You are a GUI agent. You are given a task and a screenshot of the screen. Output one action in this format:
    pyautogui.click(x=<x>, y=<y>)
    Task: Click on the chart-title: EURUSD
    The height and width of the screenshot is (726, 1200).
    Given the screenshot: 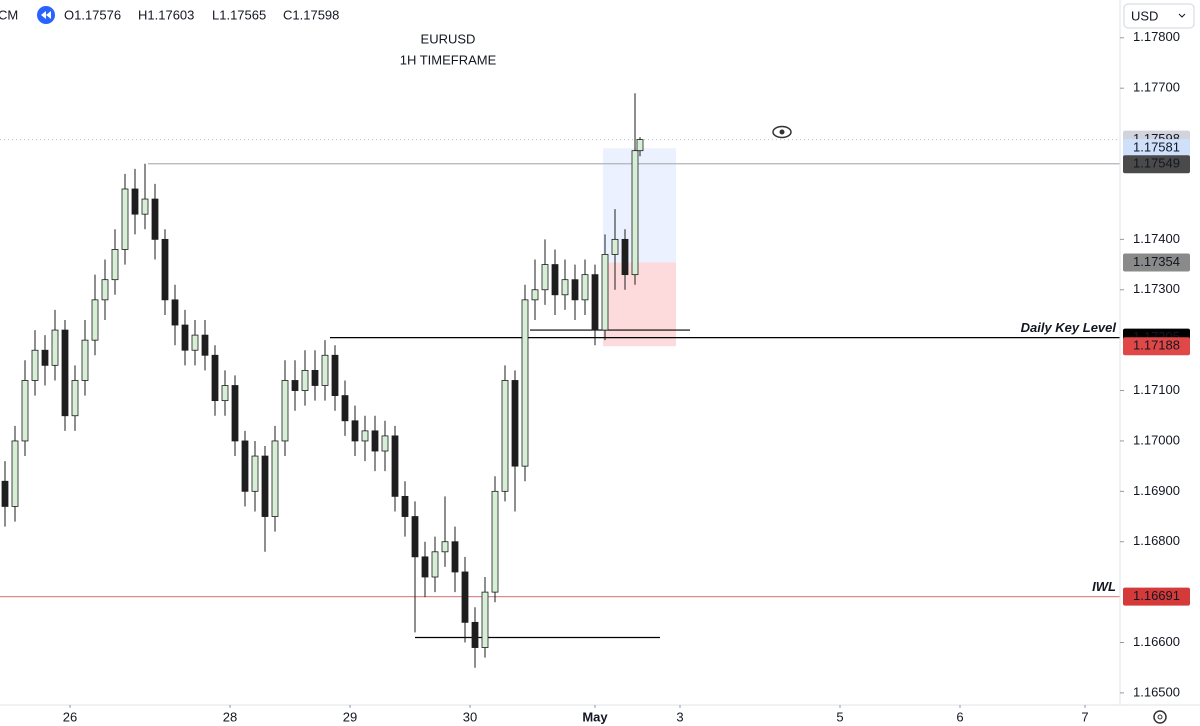 What is the action you would take?
    pyautogui.click(x=448, y=38)
    